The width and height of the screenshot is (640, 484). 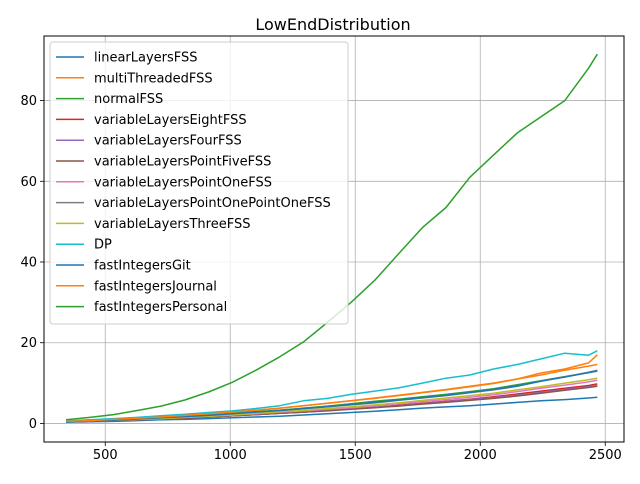 I want to click on y-tick-label: 80, so click(x=28, y=101).